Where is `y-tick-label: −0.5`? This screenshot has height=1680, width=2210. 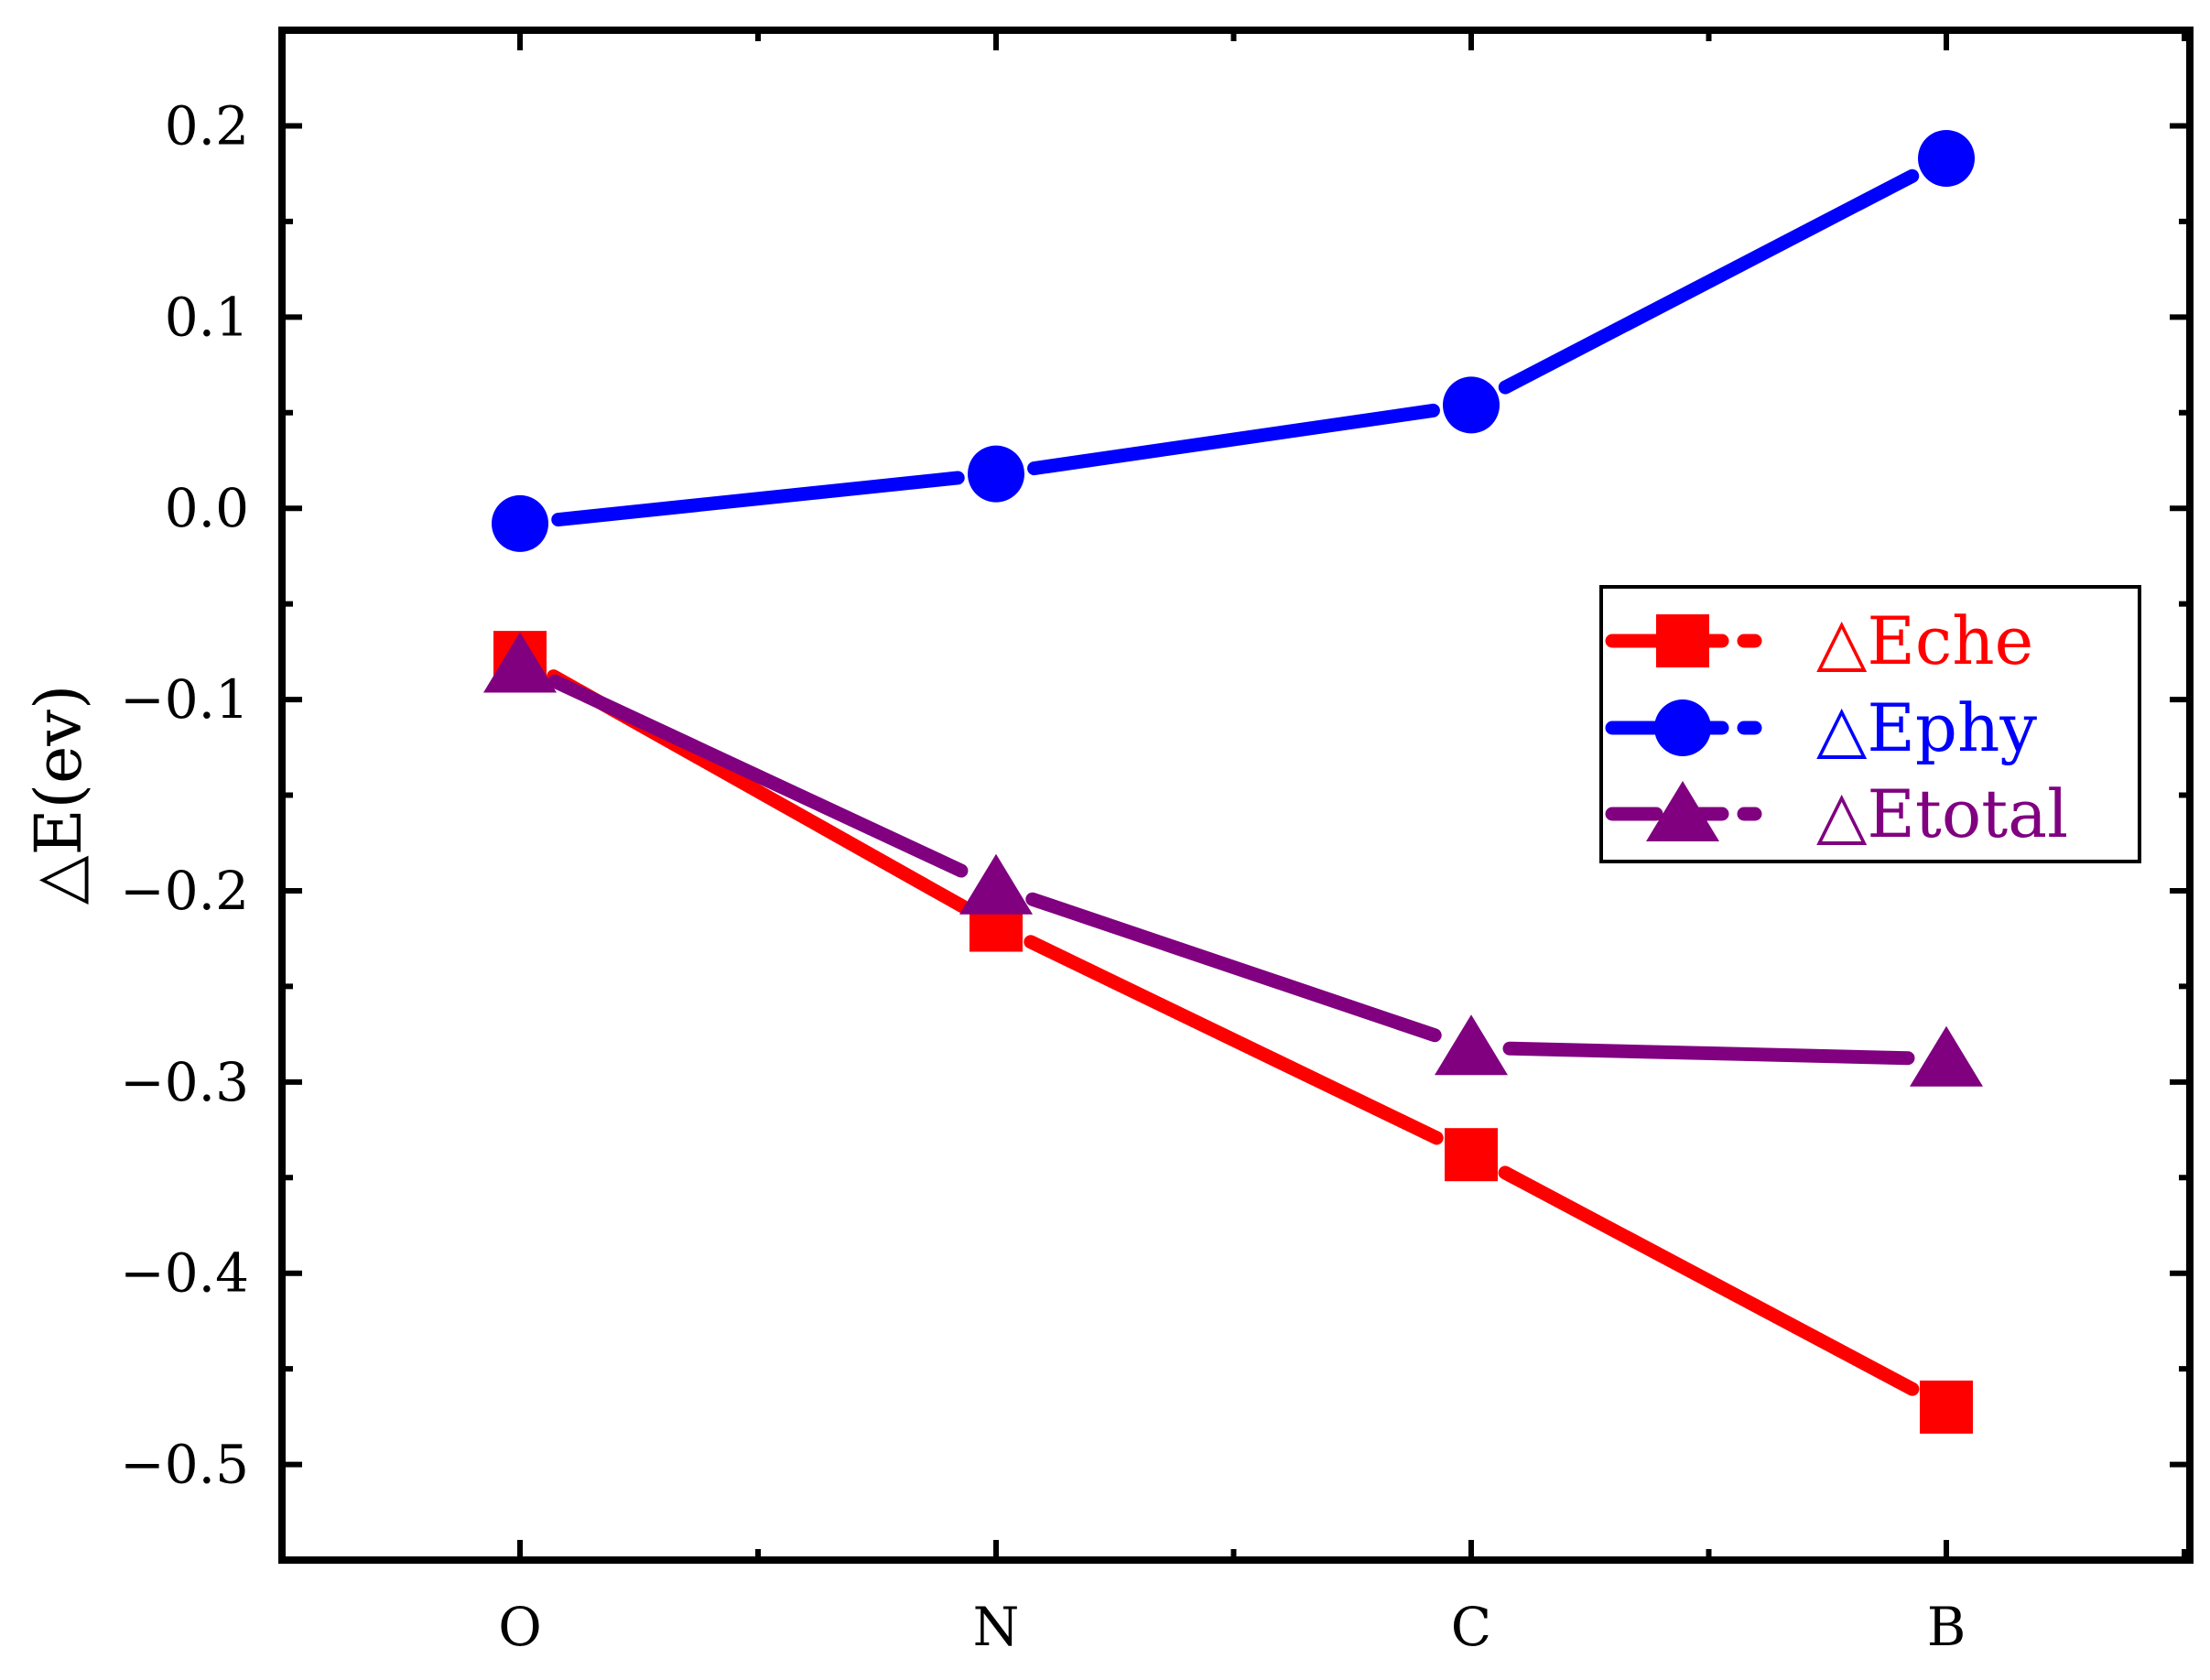 y-tick-label: −0.5 is located at coordinates (184, 1465).